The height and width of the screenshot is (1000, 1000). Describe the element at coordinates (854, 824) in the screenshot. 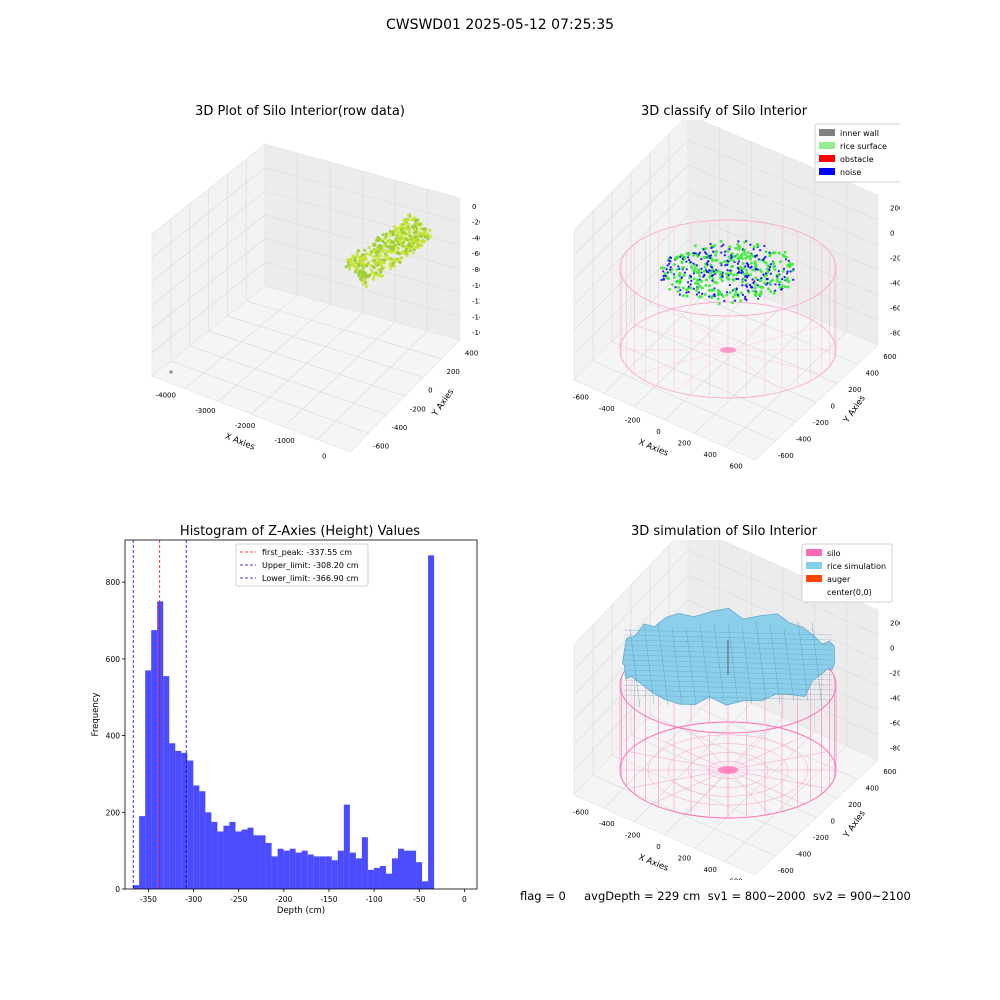

I see `plot4-y-label: Y Axies` at that location.